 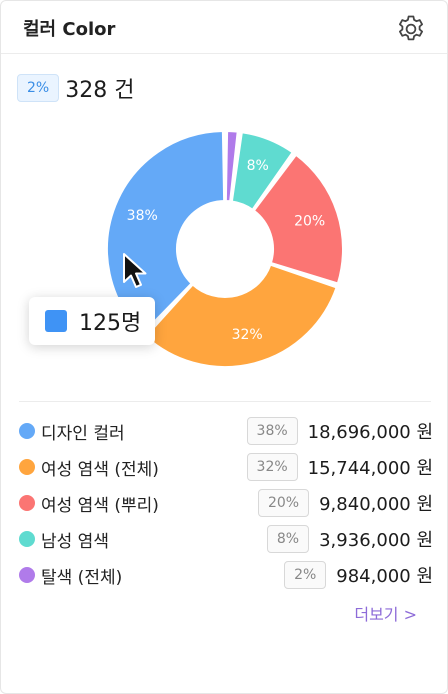 I want to click on legend-percent-badge: 2%, so click(x=305, y=575).